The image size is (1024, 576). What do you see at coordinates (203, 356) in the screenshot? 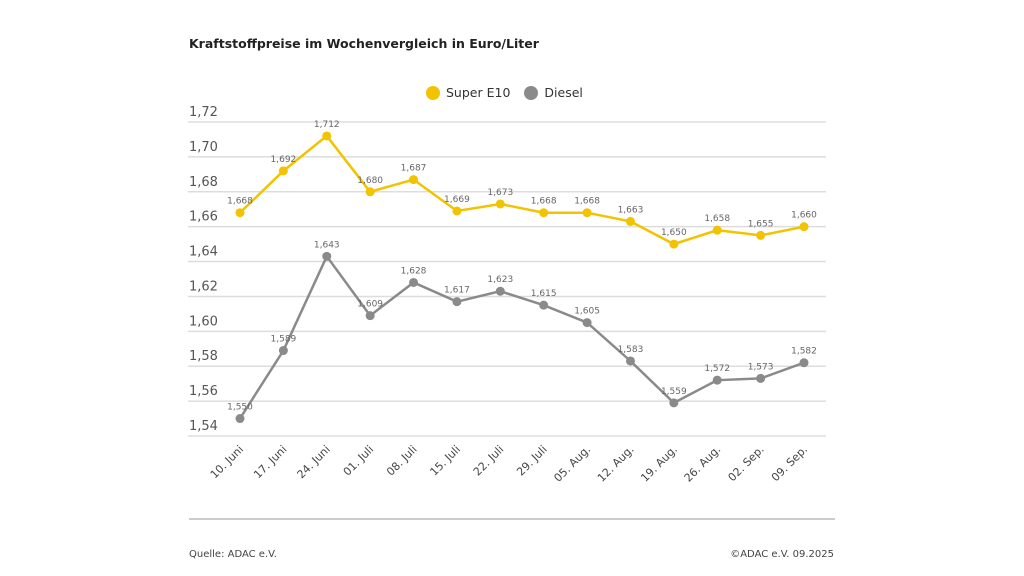
I see `y-tick-label: 1,58` at bounding box center [203, 356].